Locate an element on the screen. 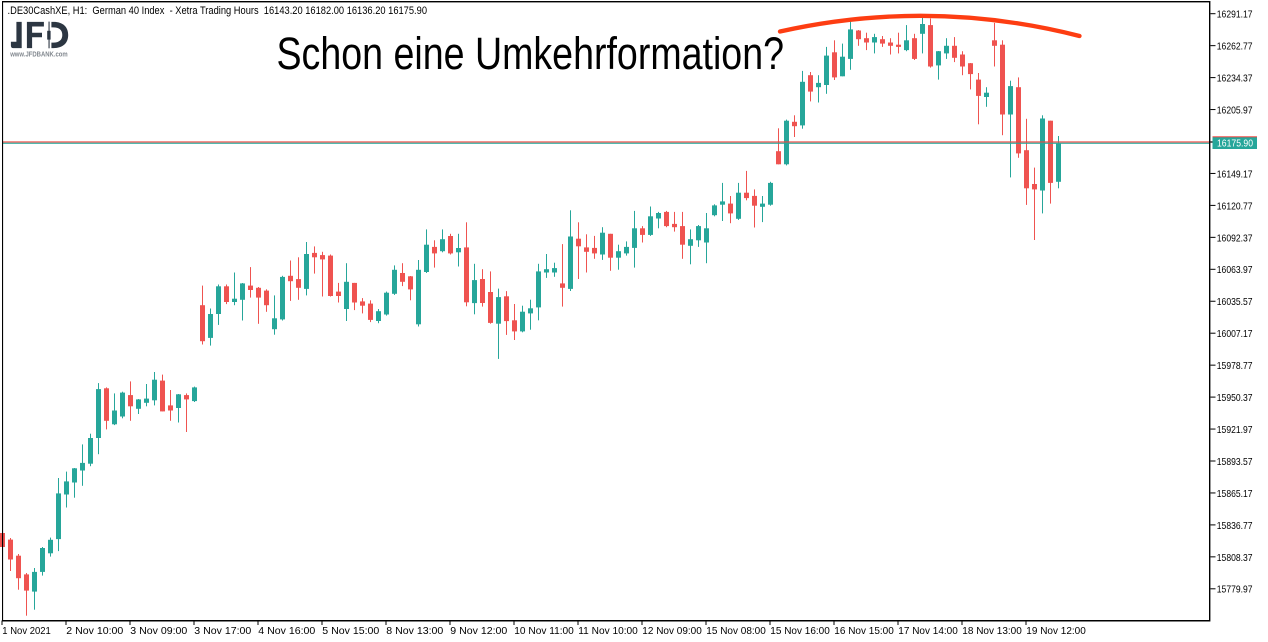  svg-text: 16291.17 is located at coordinates (1235, 15).